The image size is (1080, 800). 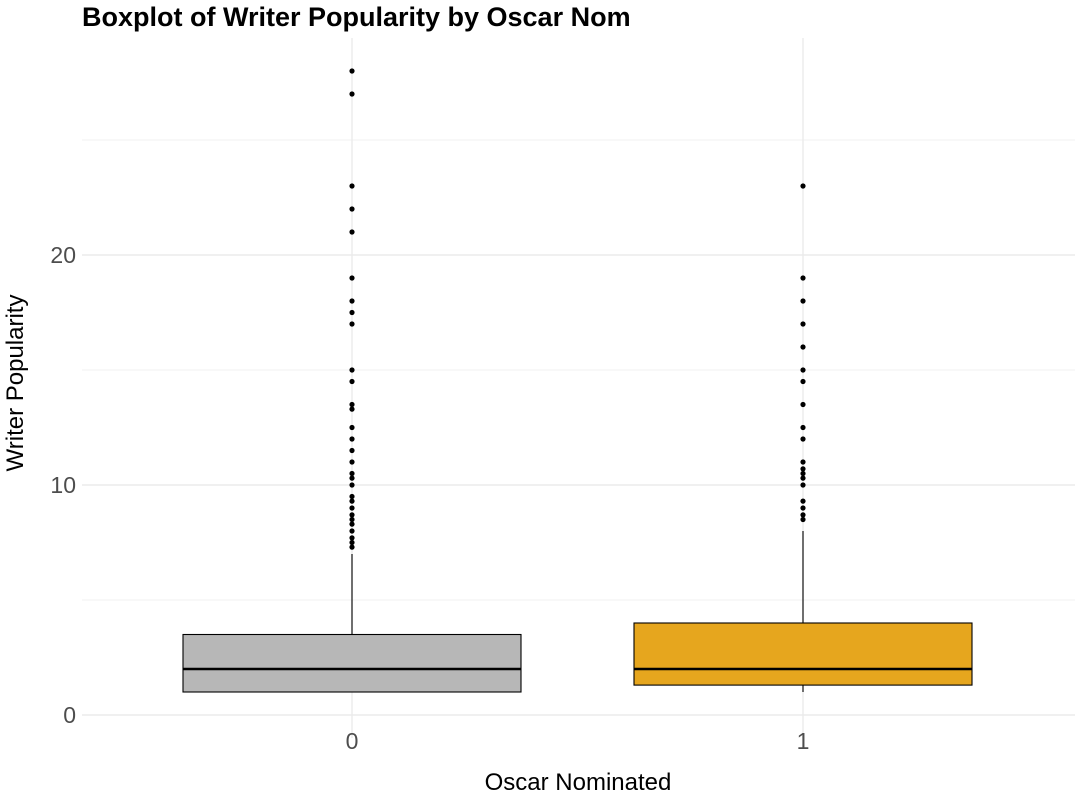 I want to click on y-axis-ticks: 0 10 20, so click(x=63, y=485).